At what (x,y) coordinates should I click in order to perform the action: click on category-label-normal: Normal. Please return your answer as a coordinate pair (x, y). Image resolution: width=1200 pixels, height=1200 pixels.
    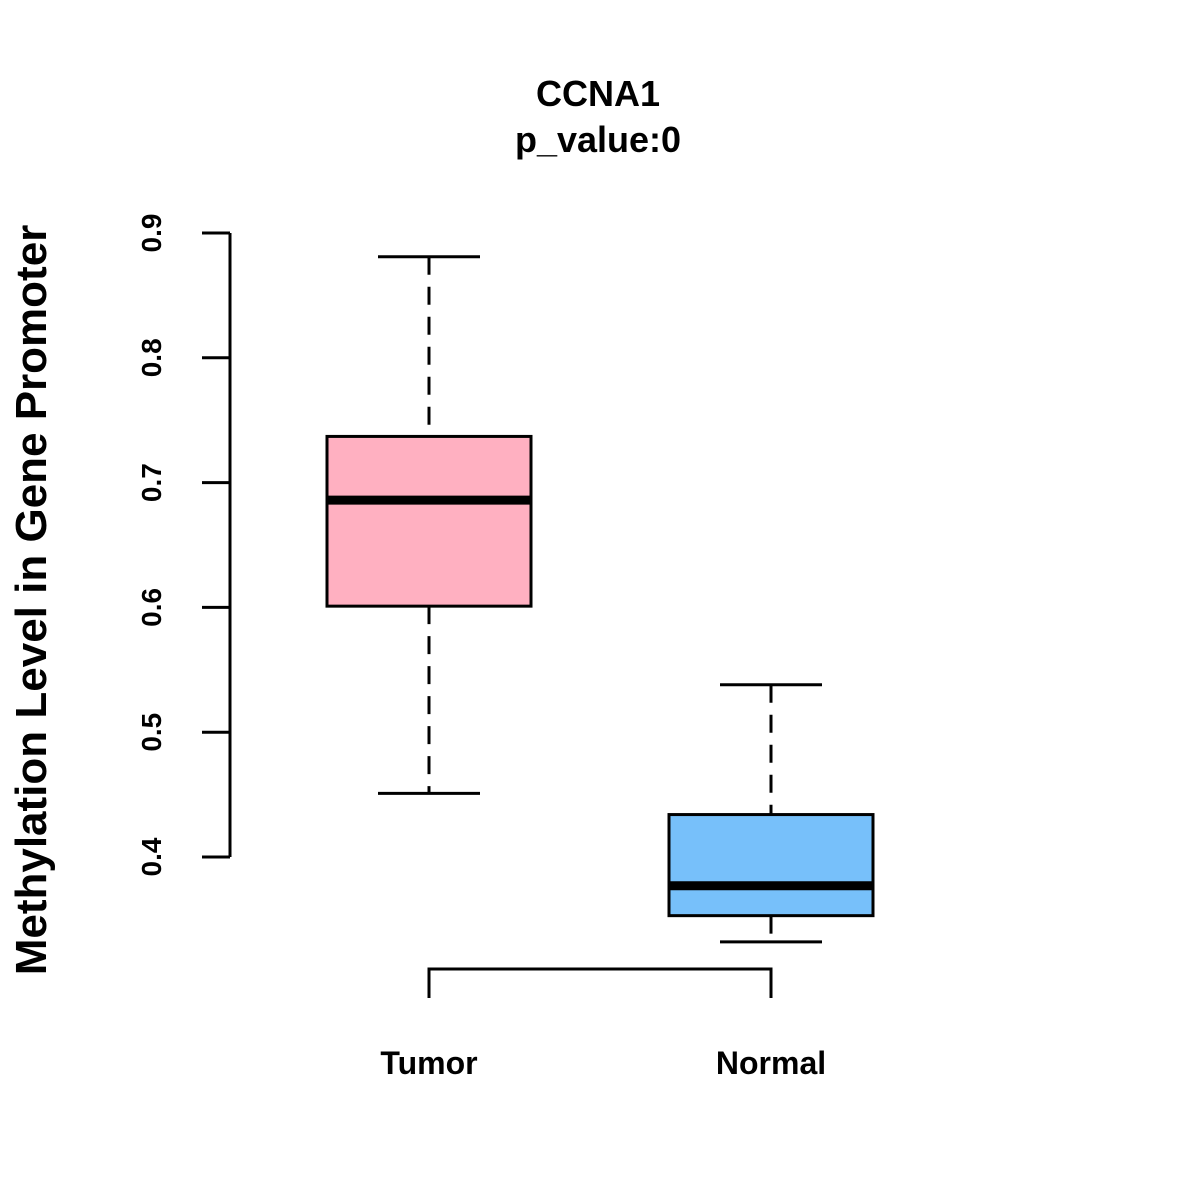
    Looking at the image, I should click on (771, 1063).